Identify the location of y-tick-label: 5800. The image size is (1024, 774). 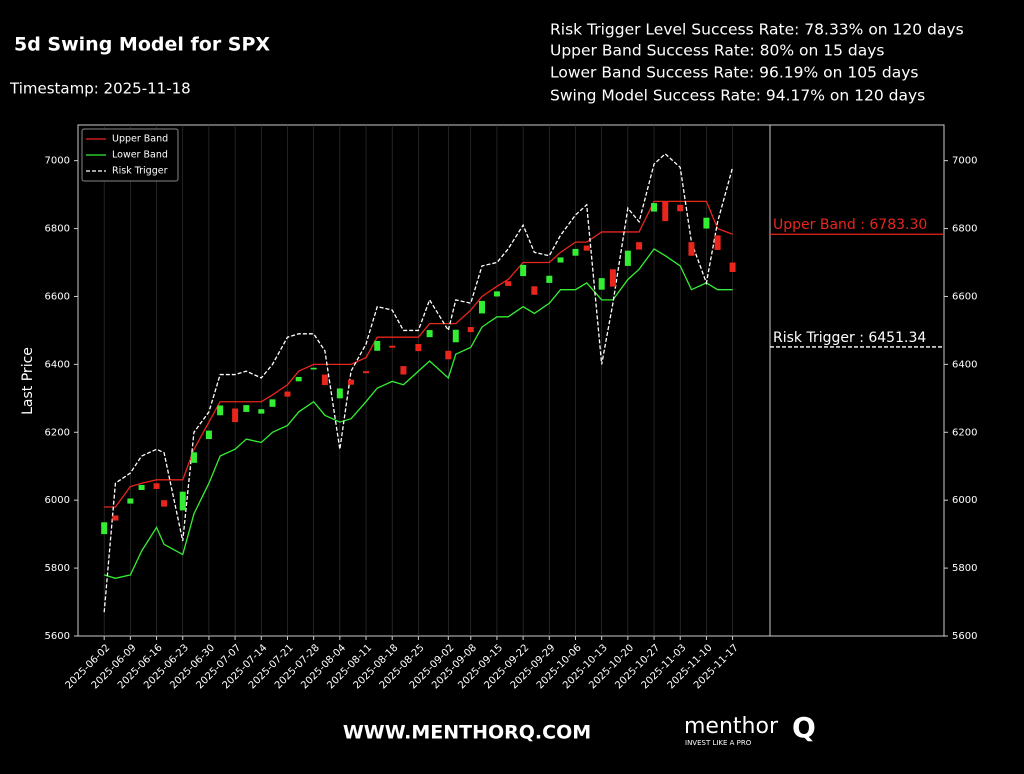
(57, 568).